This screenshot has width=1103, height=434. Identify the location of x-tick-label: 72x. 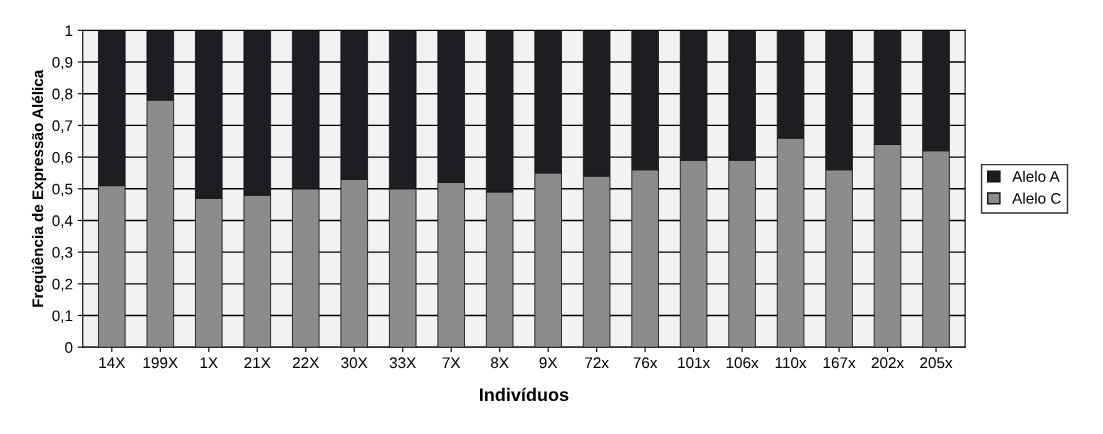
(597, 362).